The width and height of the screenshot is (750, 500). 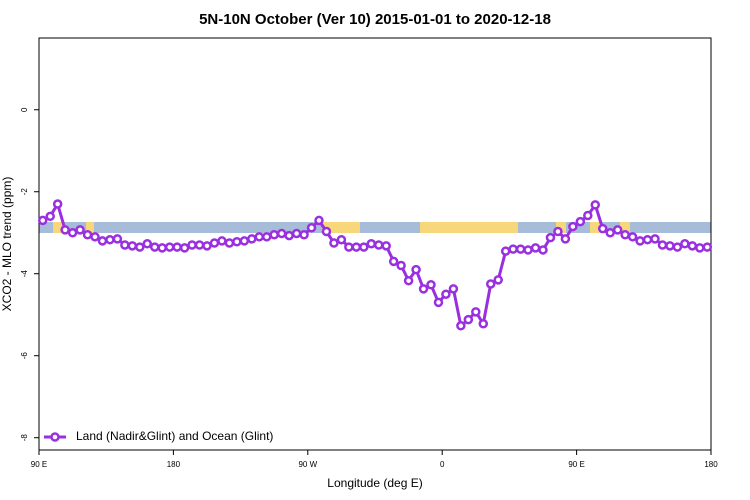 What do you see at coordinates (174, 436) in the screenshot?
I see `legend-label: Land (Nadir&Glint) and Ocean (Glint)` at bounding box center [174, 436].